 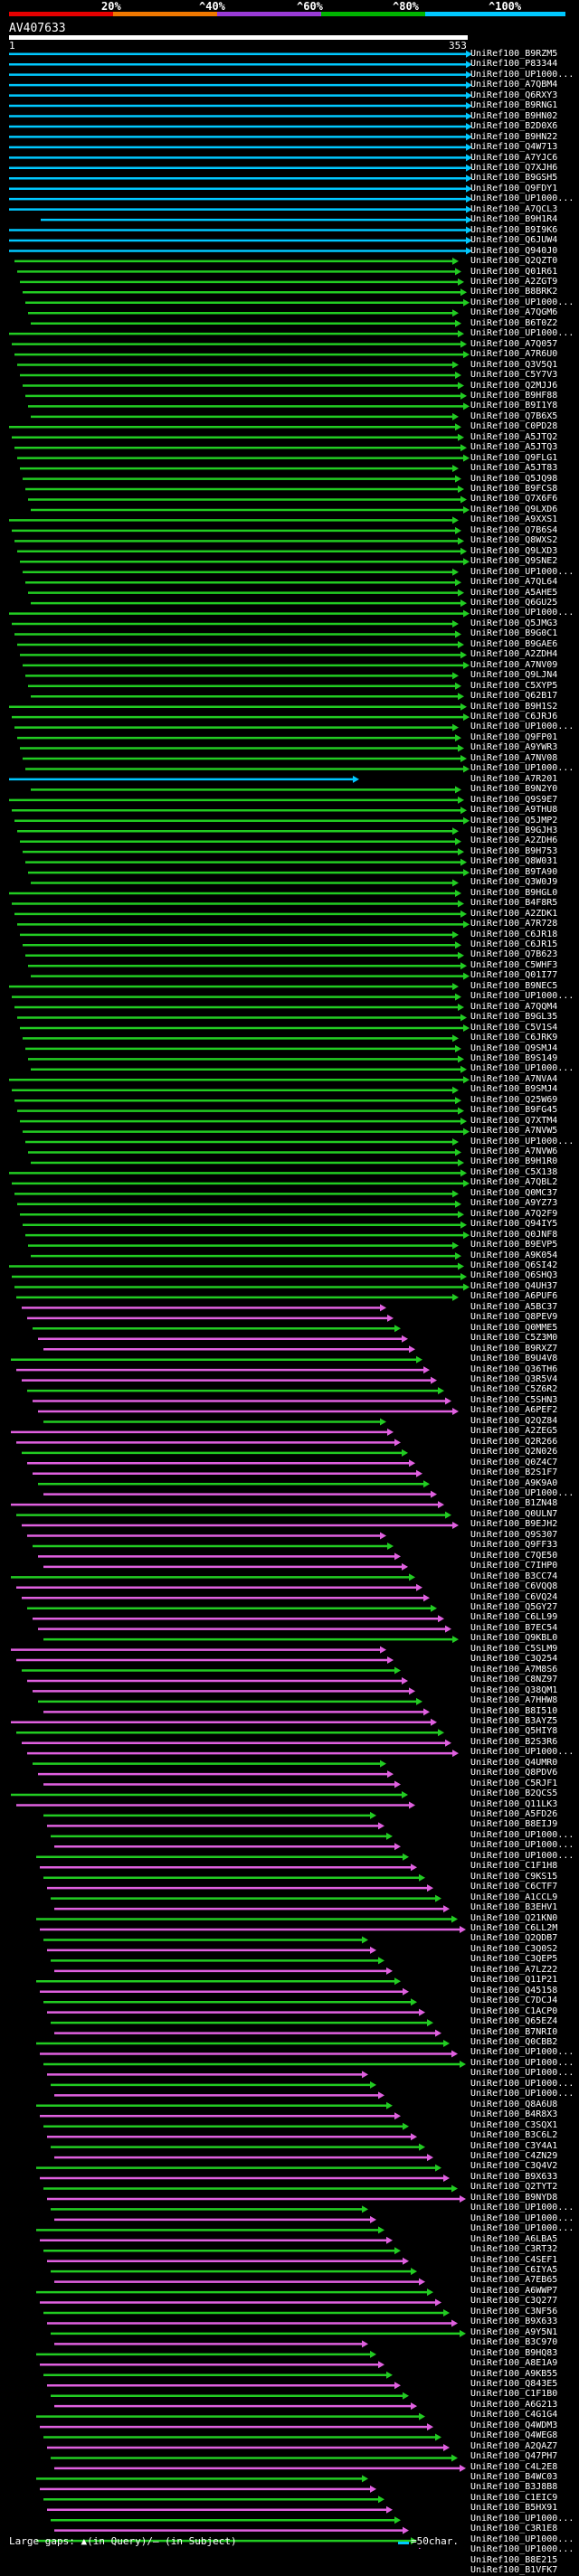 What do you see at coordinates (514, 2394) in the screenshot?
I see `hit-label: UniRef100_C1F1B0` at bounding box center [514, 2394].